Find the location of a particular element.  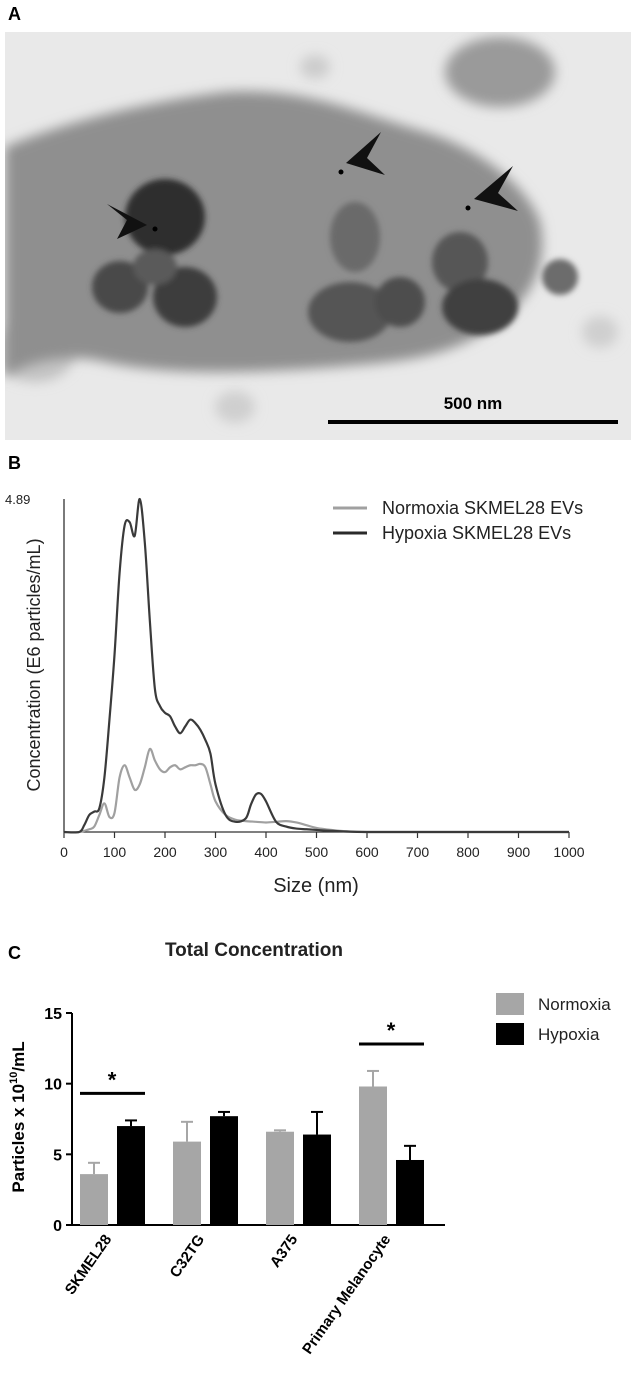

legend-label-normoxia: Normoxia is located at coordinates (574, 1004).